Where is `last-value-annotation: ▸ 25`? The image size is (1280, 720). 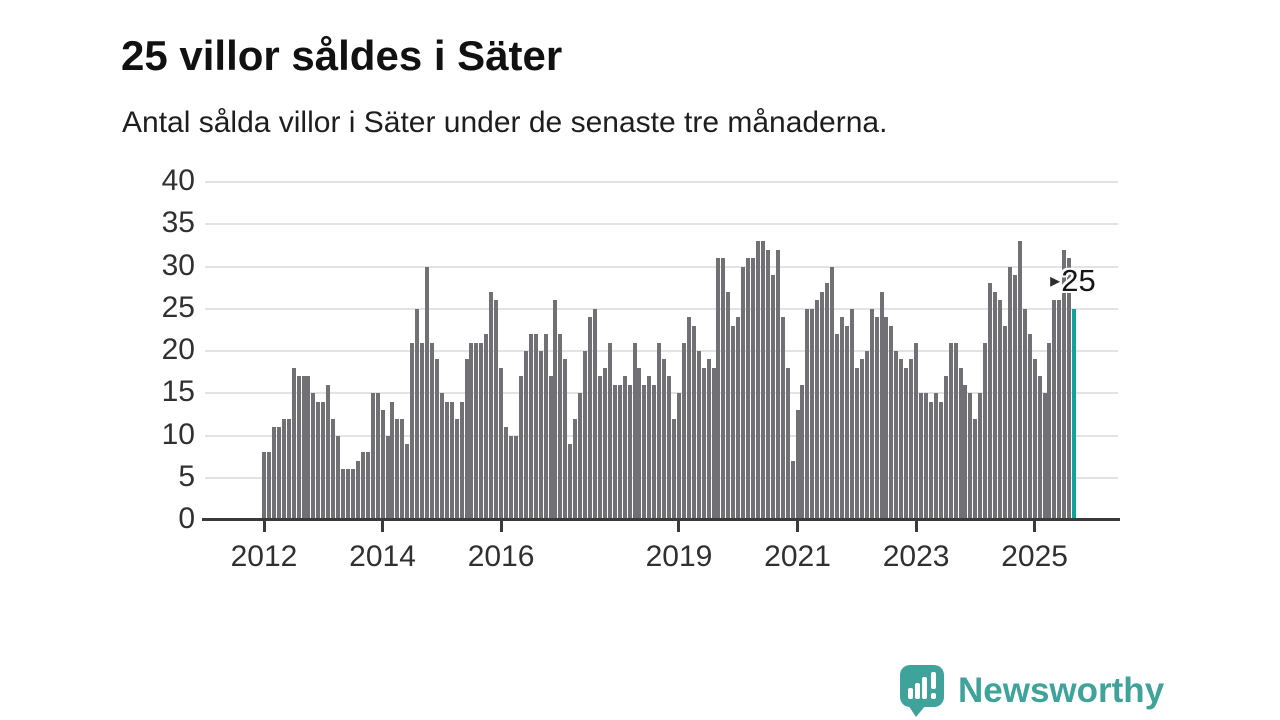
last-value-annotation: ▸ 25 is located at coordinates (1073, 281).